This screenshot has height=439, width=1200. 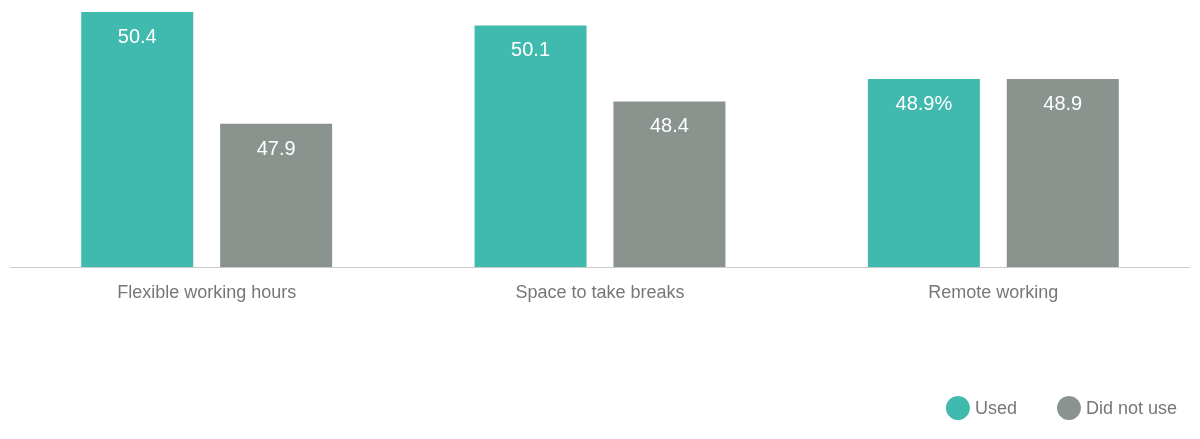 What do you see at coordinates (995, 408) in the screenshot?
I see `legend-label: Used` at bounding box center [995, 408].